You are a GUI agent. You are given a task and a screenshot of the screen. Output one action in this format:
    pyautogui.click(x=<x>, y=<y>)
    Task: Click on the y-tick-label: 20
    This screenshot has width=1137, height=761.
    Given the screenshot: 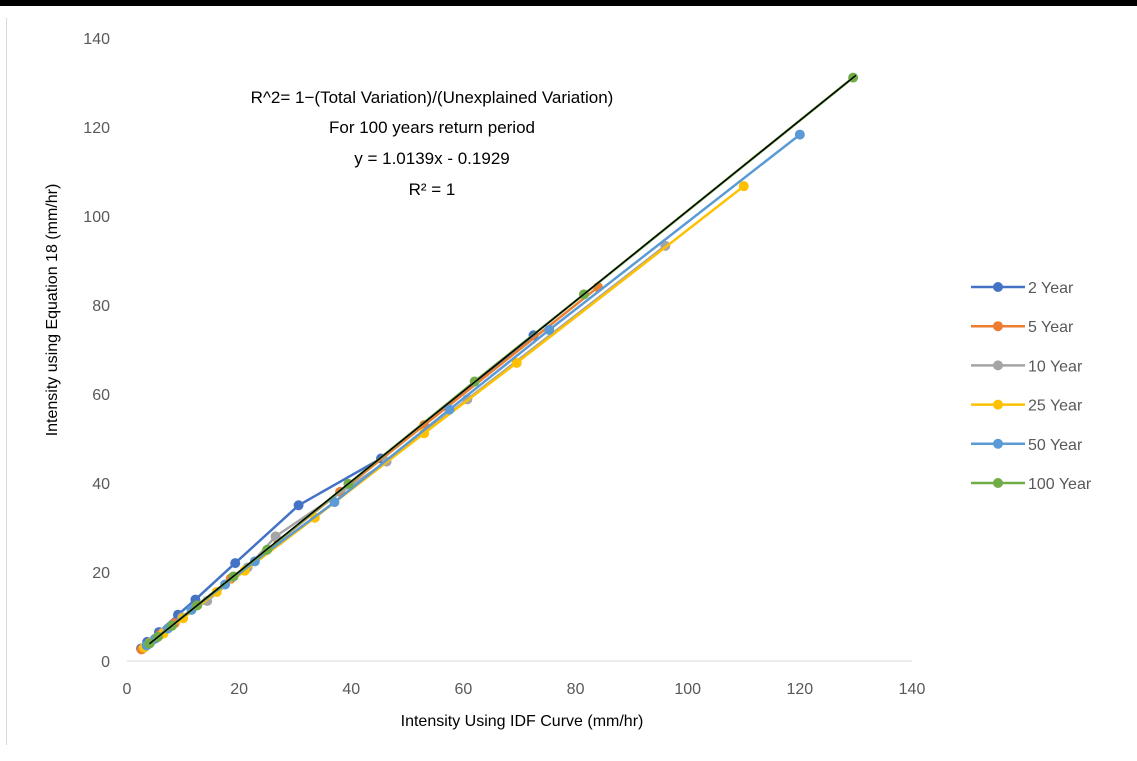 What is the action you would take?
    pyautogui.click(x=101, y=573)
    